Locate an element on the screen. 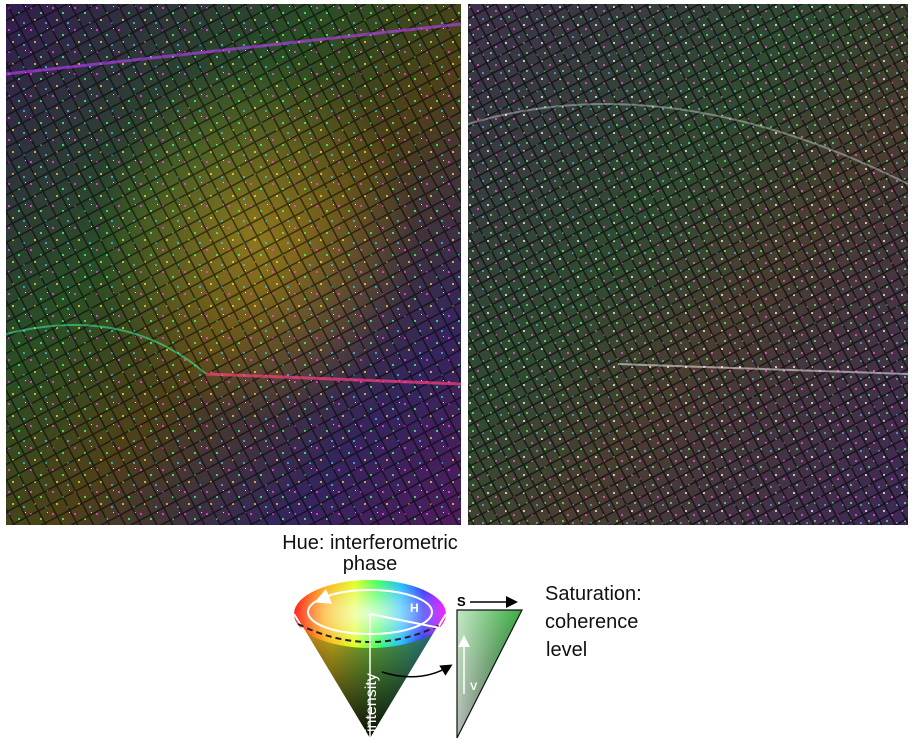  saturation-value-triangle: V is located at coordinates (489, 674).